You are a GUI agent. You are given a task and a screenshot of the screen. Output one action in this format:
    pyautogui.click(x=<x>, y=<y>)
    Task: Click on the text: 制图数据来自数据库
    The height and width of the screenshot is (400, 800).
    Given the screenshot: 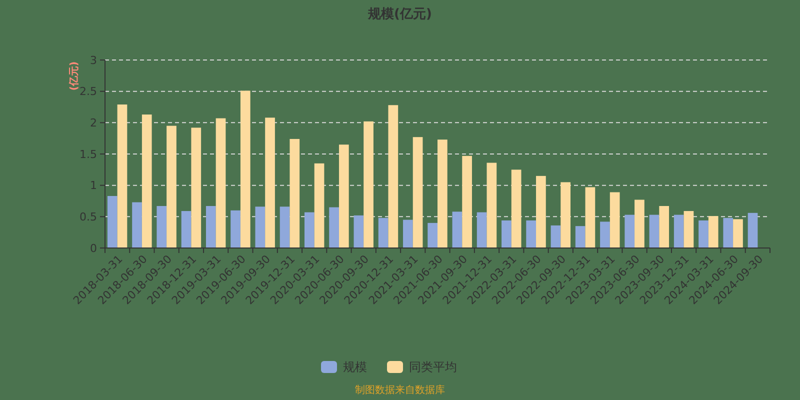 What is the action you would take?
    pyautogui.click(x=400, y=390)
    